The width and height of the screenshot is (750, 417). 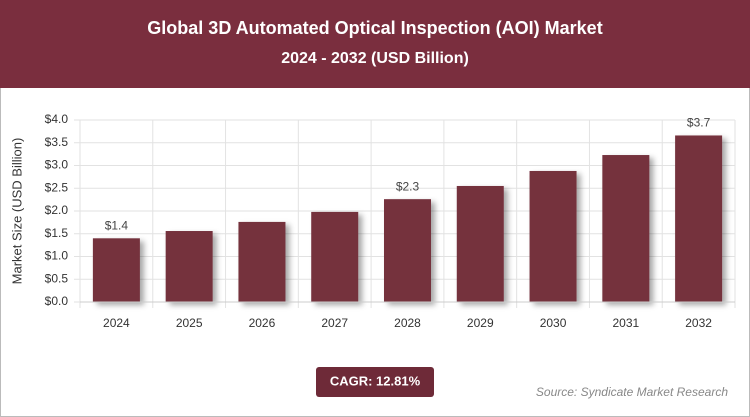 I want to click on y-tick-label: $3.0, so click(x=57, y=165).